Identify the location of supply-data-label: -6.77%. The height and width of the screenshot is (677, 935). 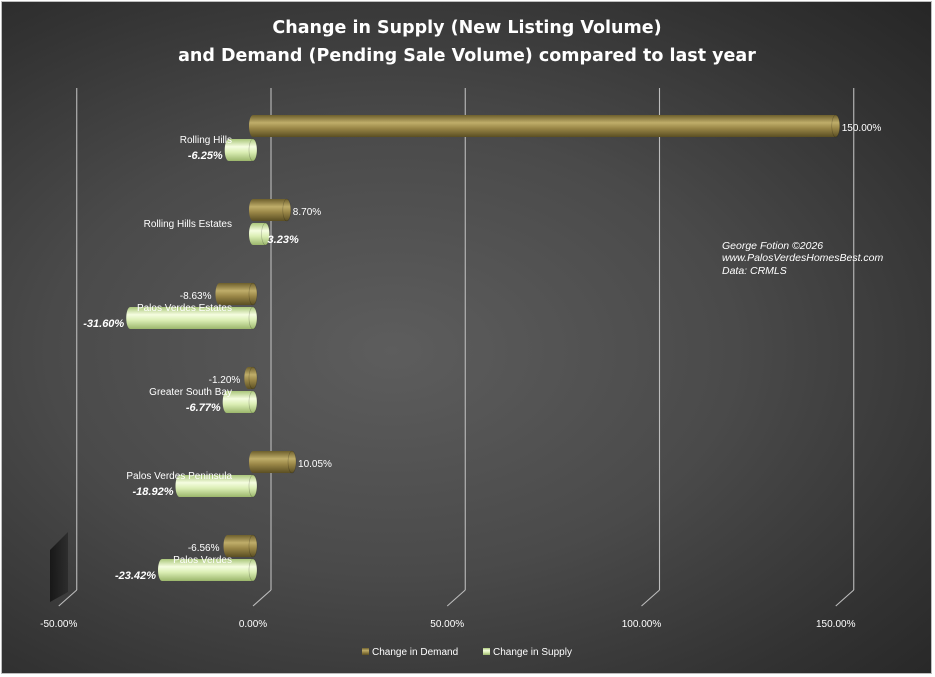
(203, 408).